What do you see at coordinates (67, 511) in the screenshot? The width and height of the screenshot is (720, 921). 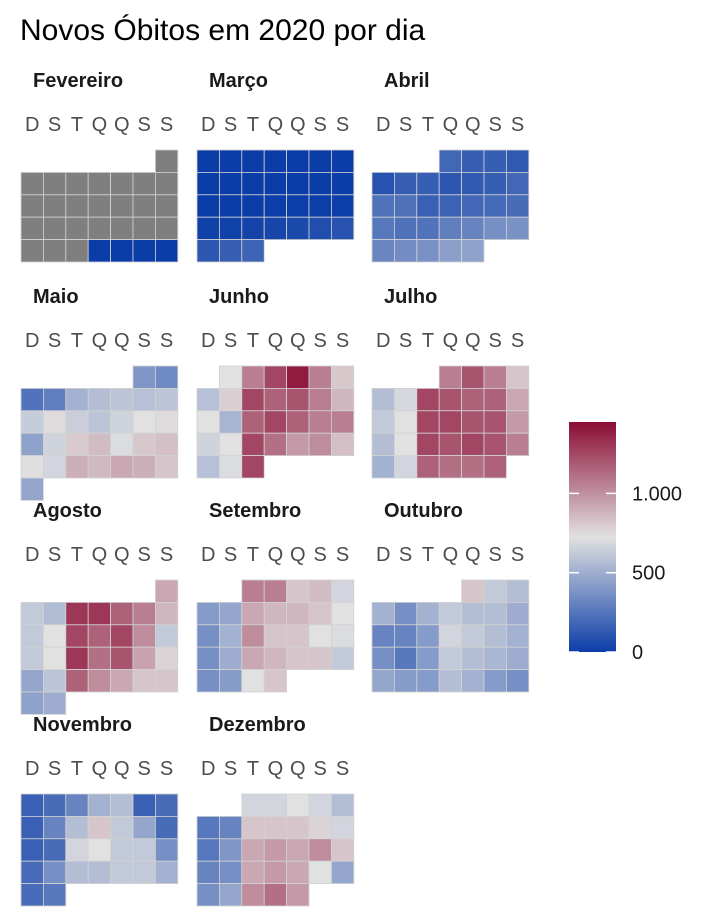 I see `month-label: Agosto` at bounding box center [67, 511].